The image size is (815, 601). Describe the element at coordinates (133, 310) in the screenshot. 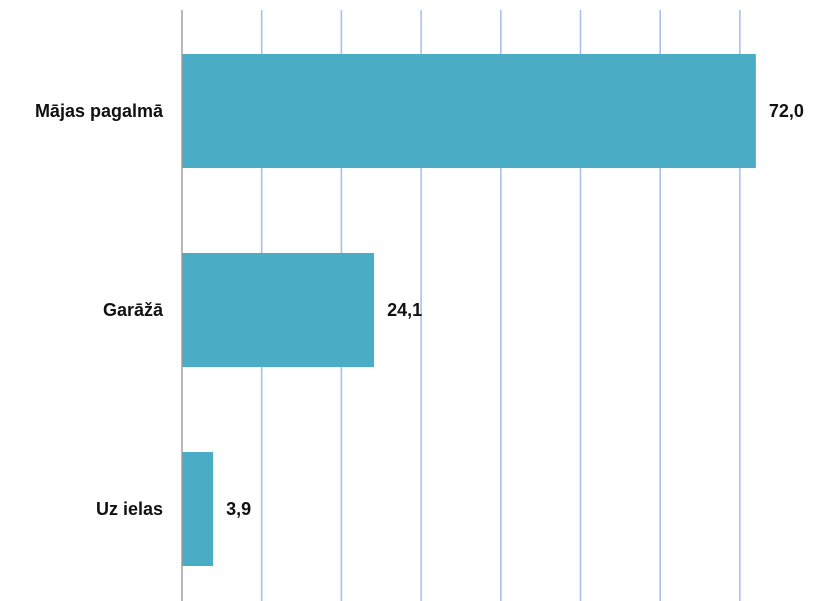

I see `category-label-2: Garāžā` at that location.